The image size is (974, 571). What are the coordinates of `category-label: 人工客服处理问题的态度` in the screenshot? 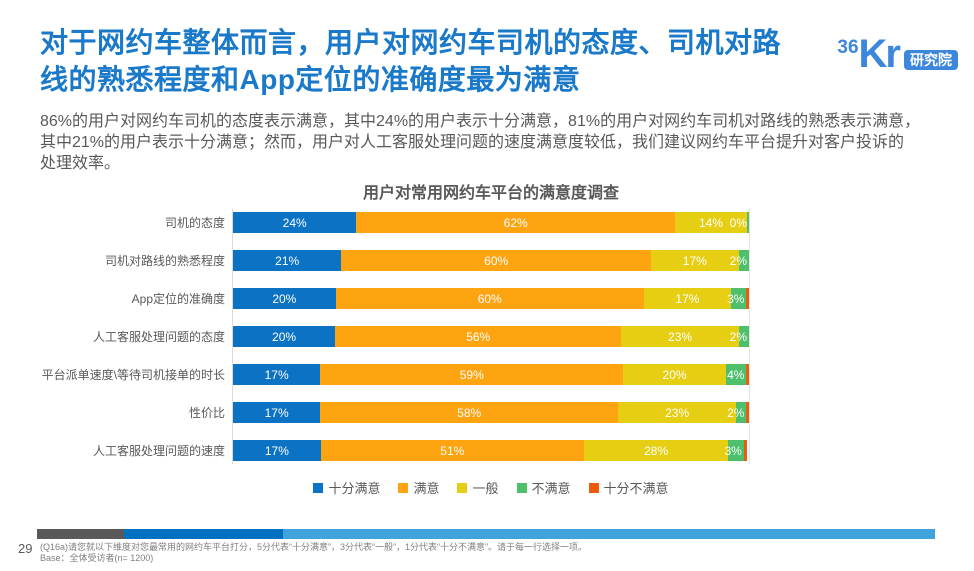 It's located at (158, 337).